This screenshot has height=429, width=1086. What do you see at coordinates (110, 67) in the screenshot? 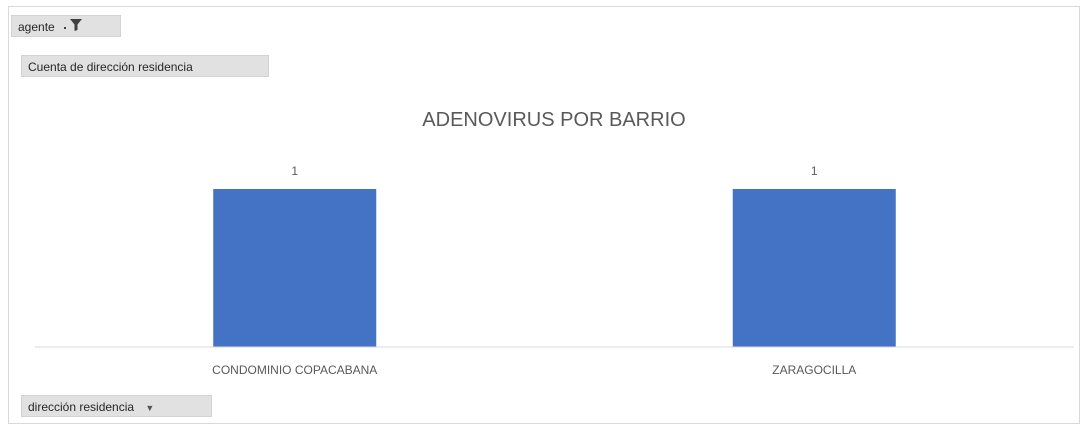
I see `value-field-label: Cuenta de dirección residencia` at bounding box center [110, 67].